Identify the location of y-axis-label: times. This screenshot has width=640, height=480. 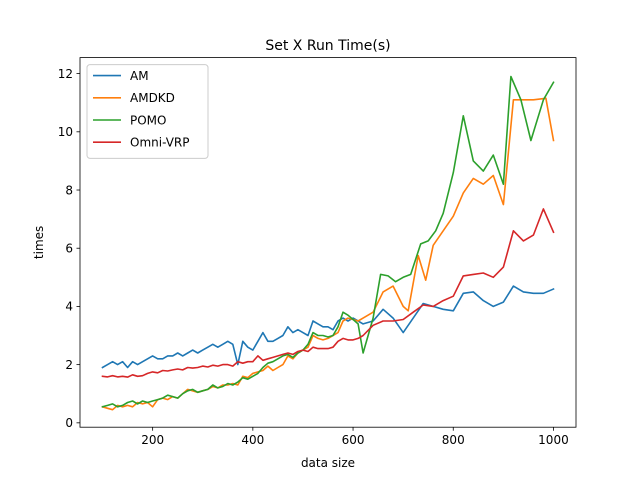
(39, 242).